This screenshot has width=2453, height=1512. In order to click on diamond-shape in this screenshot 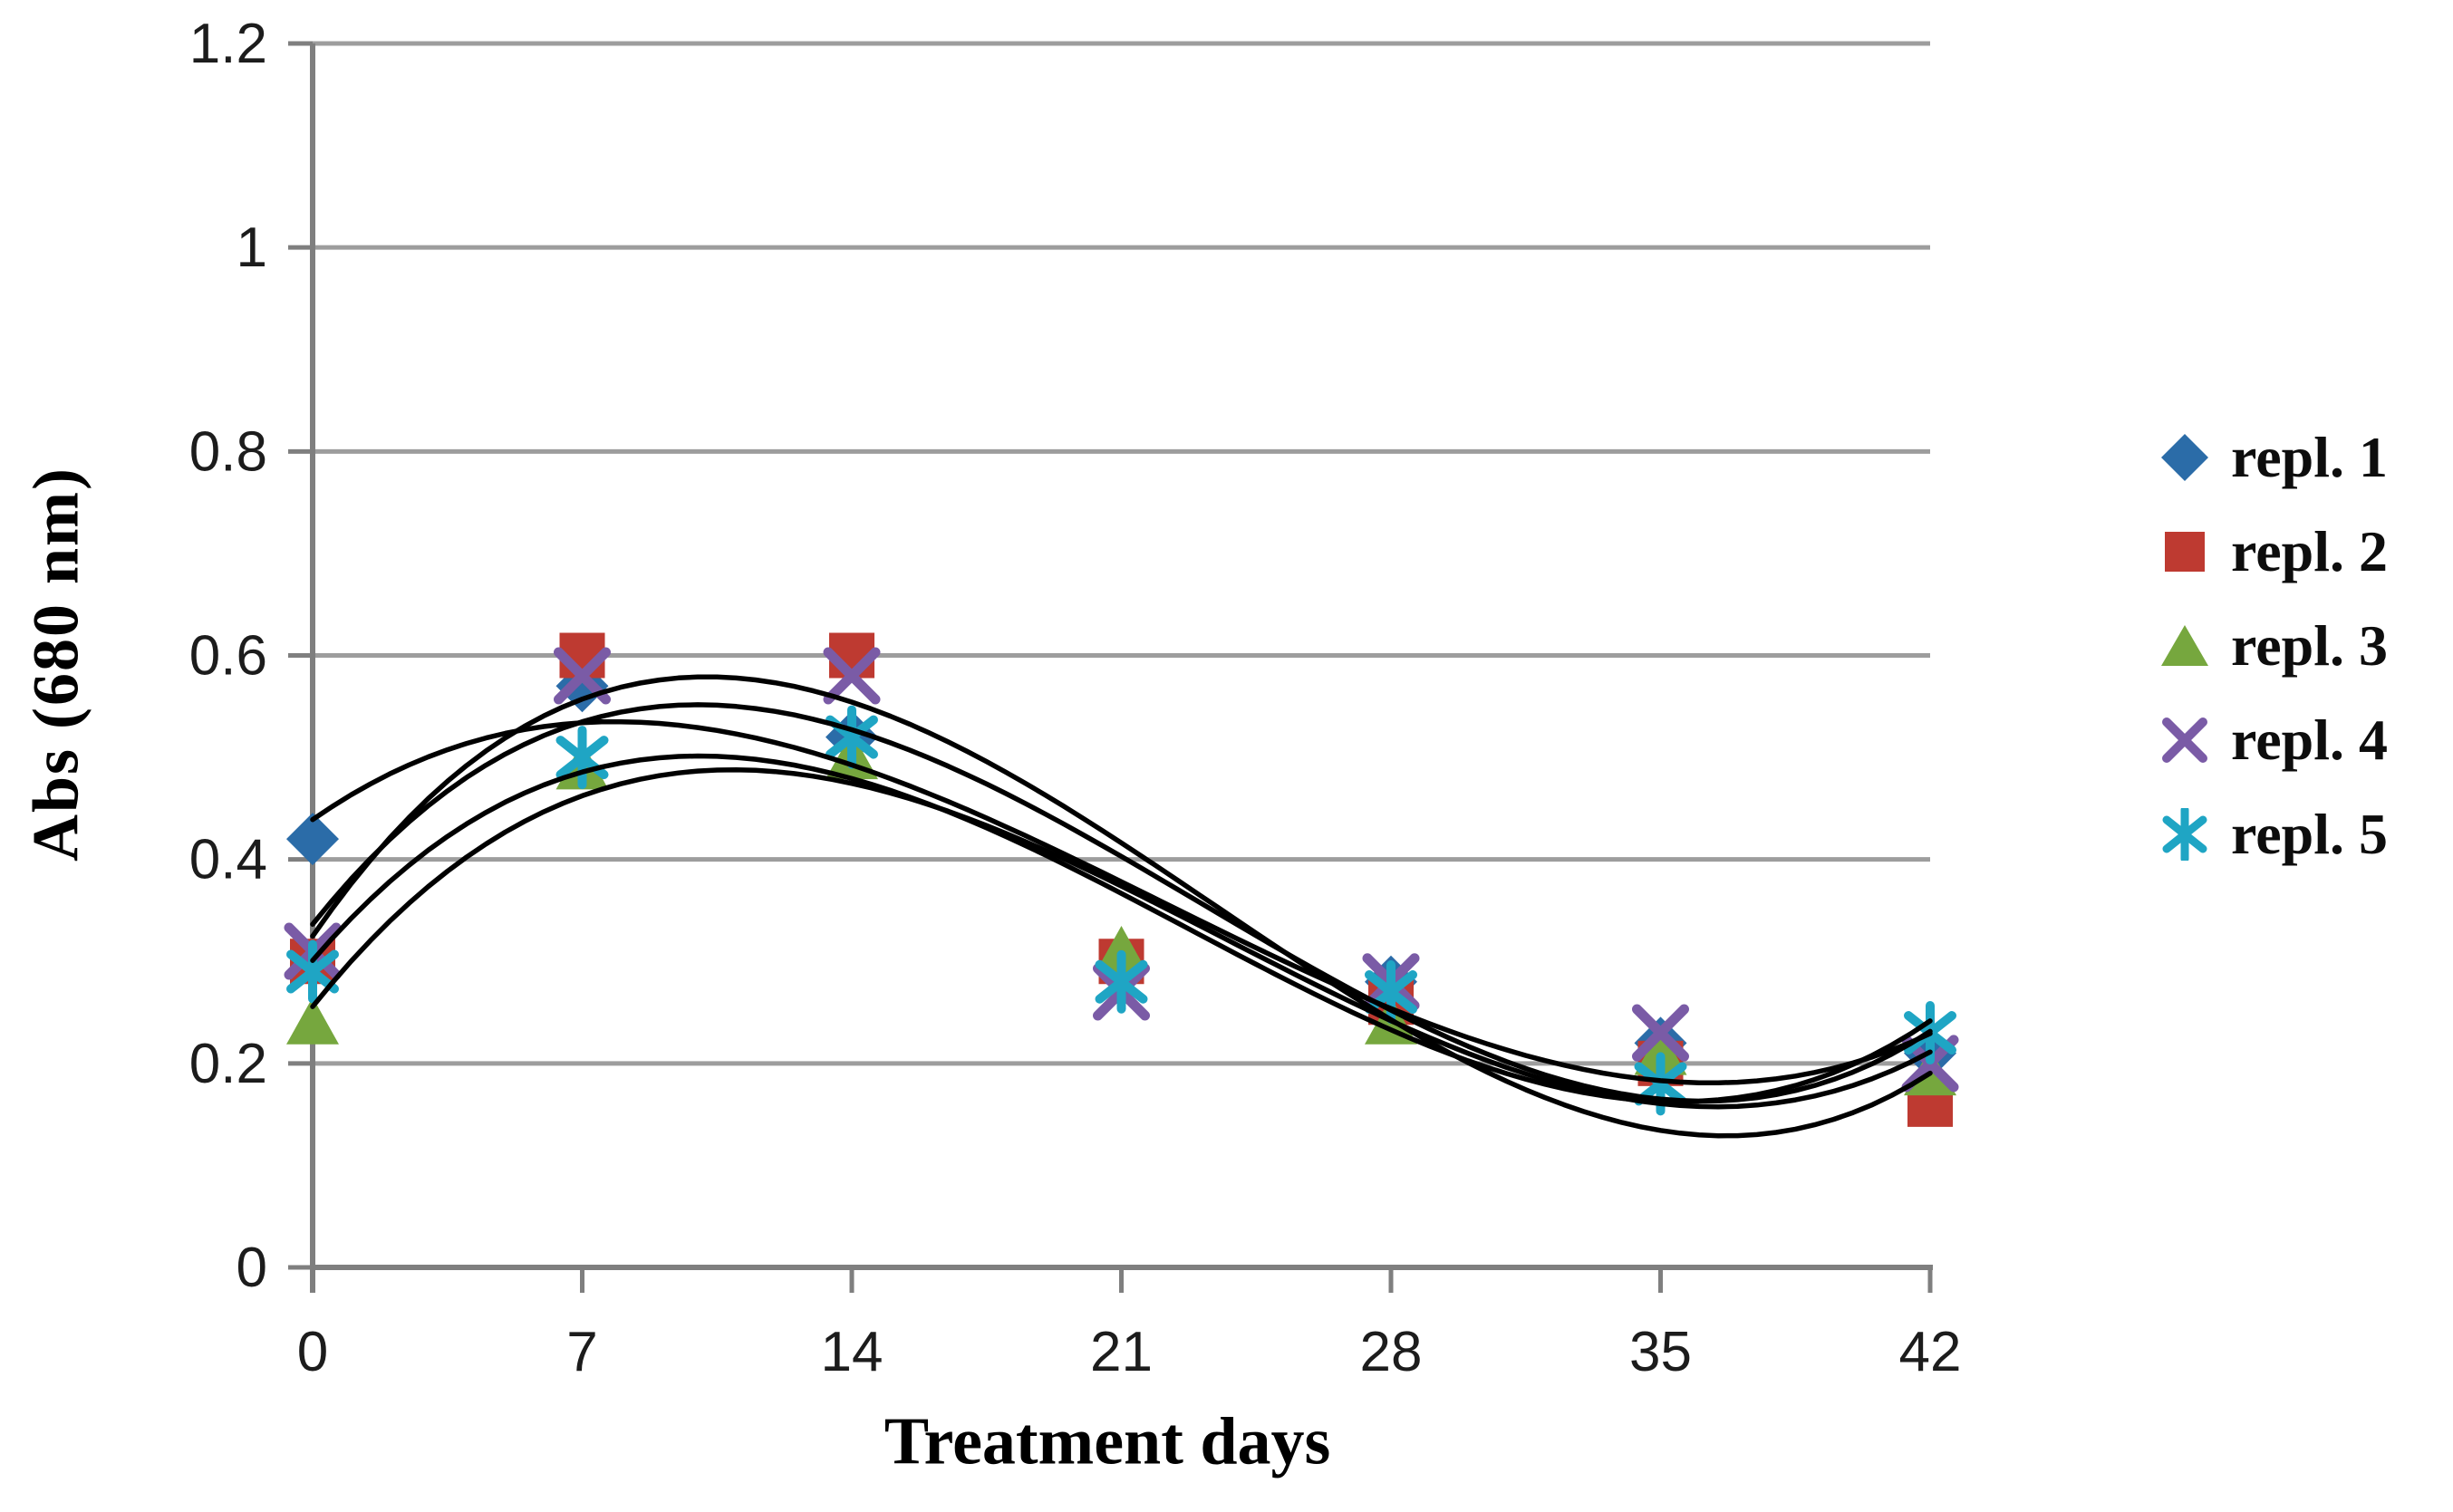, I will do `click(2184, 457)`.